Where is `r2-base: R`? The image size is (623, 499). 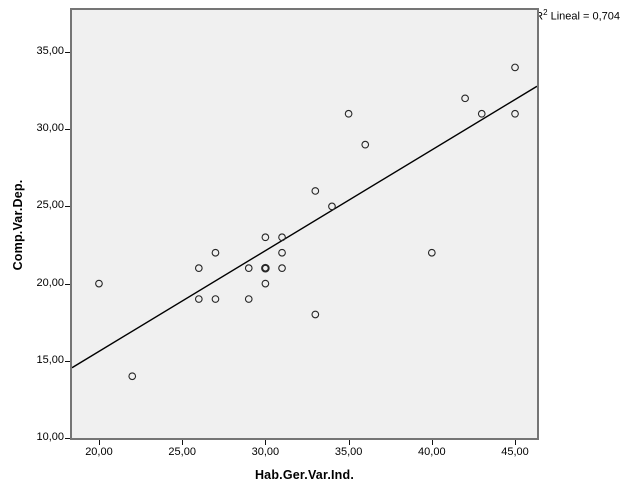 r2-base: R is located at coordinates (539, 16).